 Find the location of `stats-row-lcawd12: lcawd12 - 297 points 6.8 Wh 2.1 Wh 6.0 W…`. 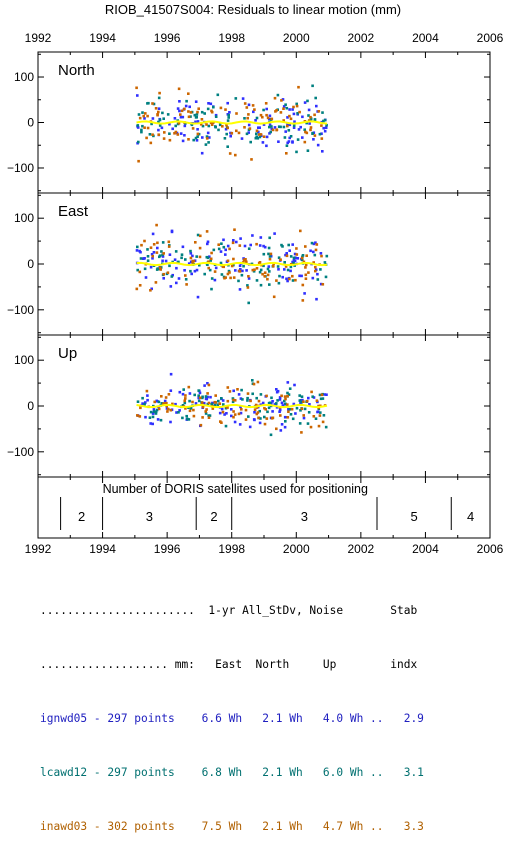

stats-row-lcawd12: lcawd12 - 297 points 6.8 Wh 2.1 Wh 6.0 W… is located at coordinates (232, 772).